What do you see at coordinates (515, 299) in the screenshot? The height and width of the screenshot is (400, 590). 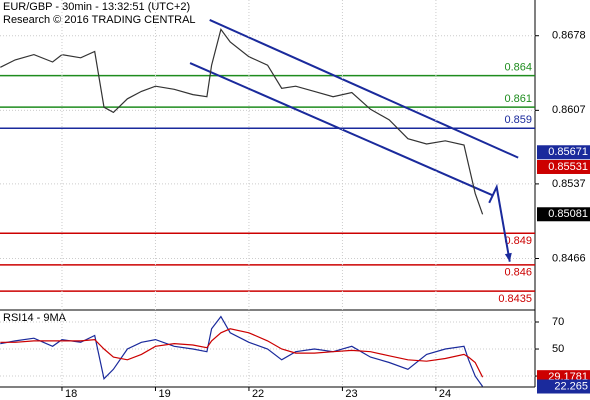 I see `level-label: 0.8435` at bounding box center [515, 299].